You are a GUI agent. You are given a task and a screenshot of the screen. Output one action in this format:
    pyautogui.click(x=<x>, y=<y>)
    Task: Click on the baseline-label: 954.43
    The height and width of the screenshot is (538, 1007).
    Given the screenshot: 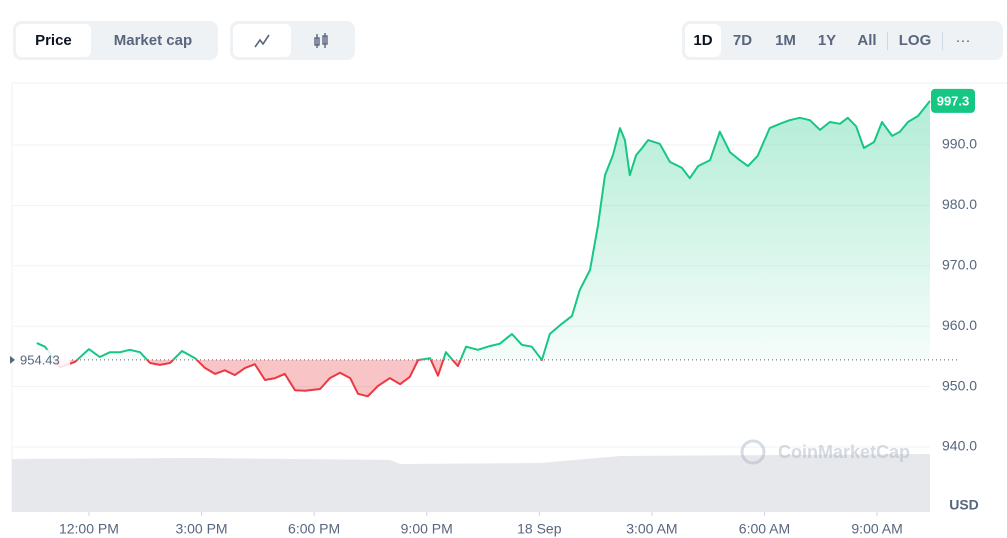 What is the action you would take?
    pyautogui.click(x=40, y=359)
    